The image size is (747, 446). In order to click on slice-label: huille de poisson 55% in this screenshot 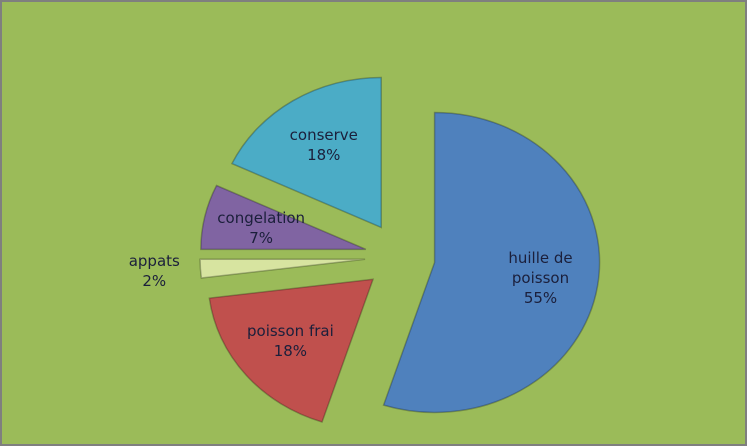, I will do `click(540, 278)`.